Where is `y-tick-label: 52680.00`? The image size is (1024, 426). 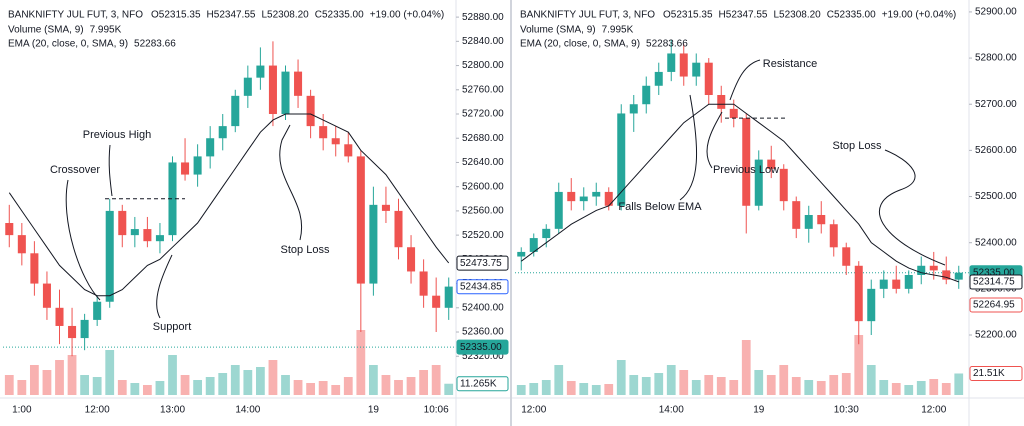 y-tick-label: 52680.00 is located at coordinates (483, 138).